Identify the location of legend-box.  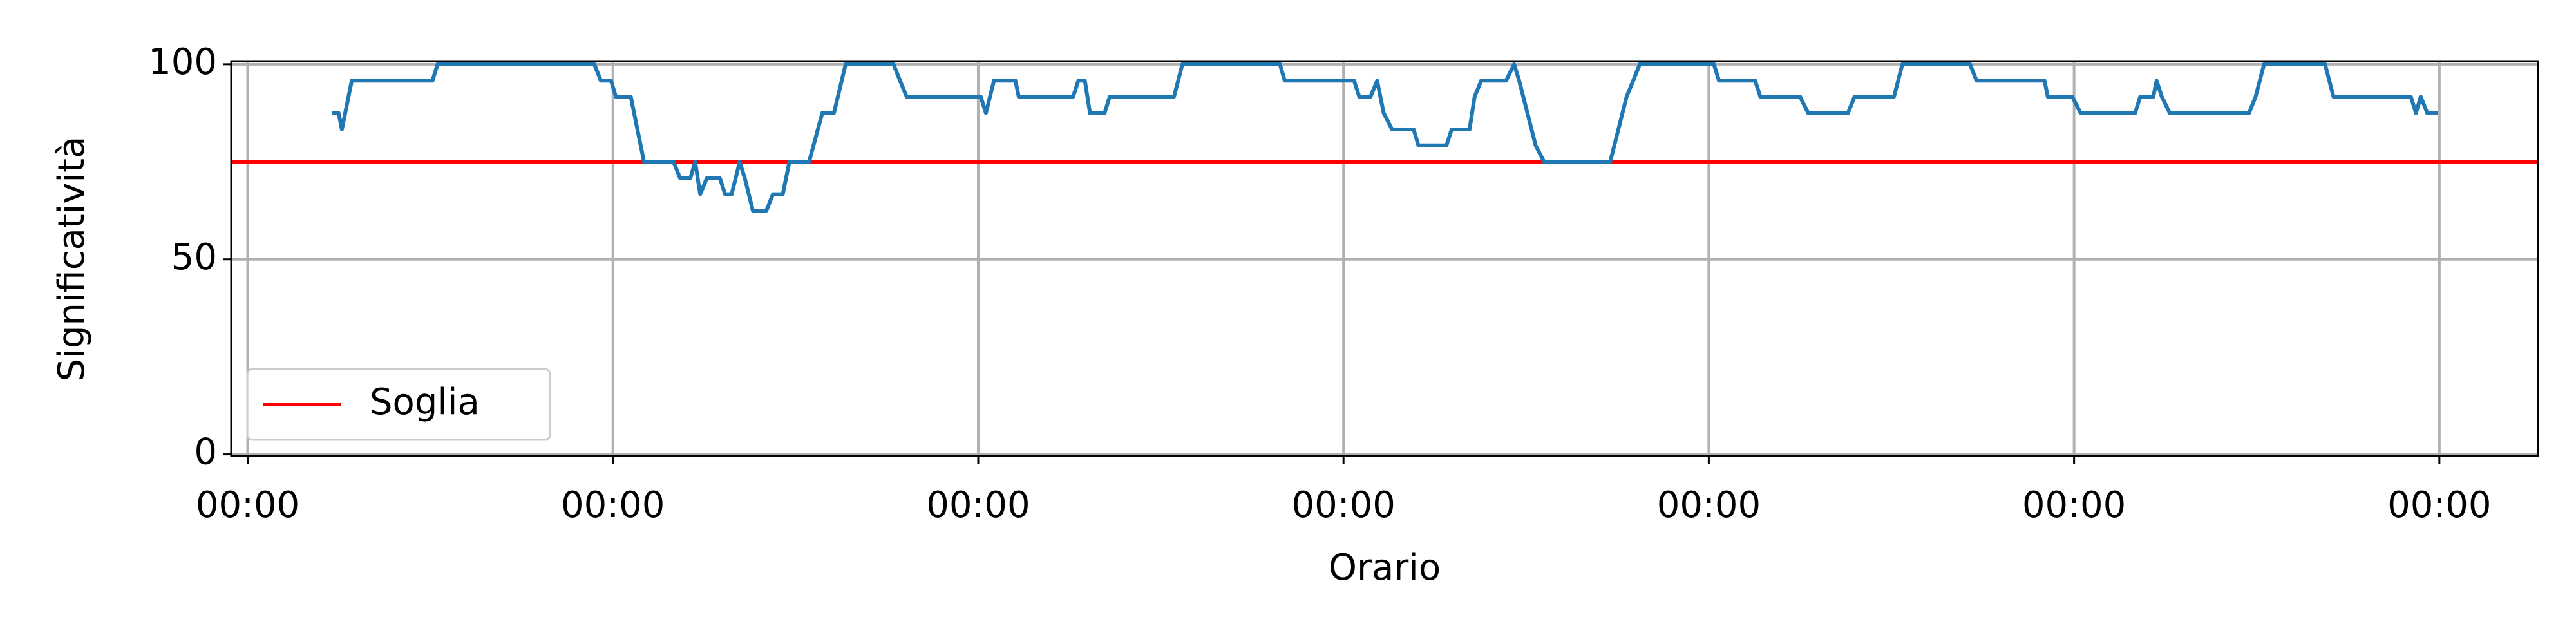
(399, 404).